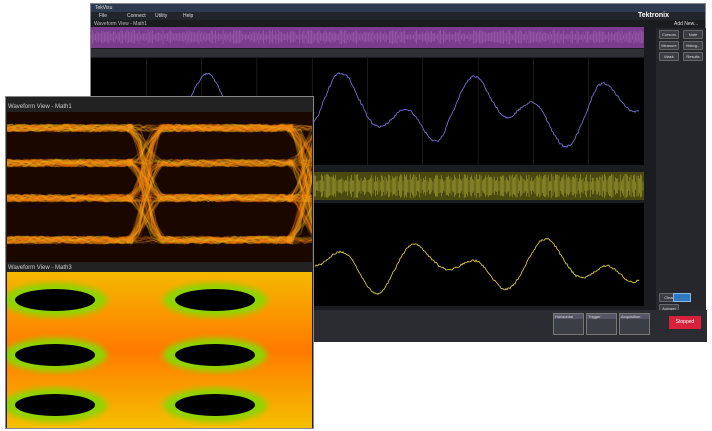 This screenshot has height=431, width=712. I want to click on math3-waveform, so click(477, 266).